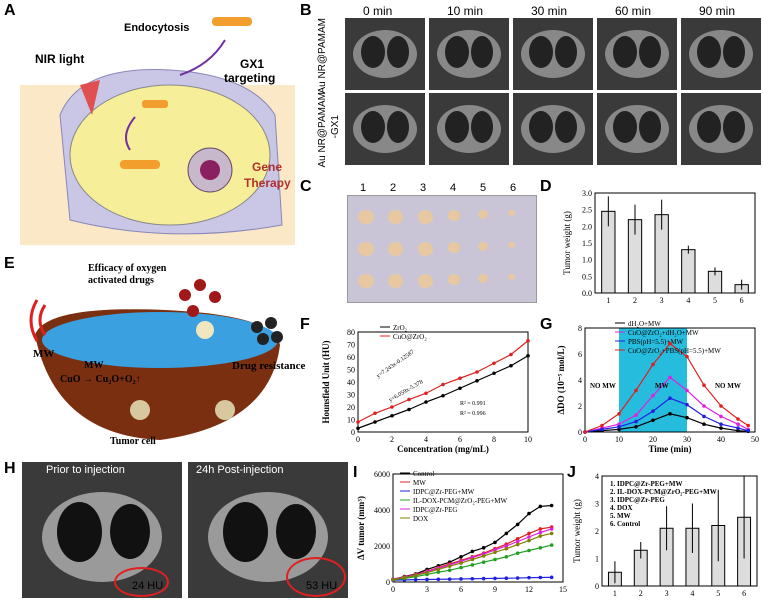 The height and width of the screenshot is (601, 763). Describe the element at coordinates (410, 337) in the screenshot. I see `legend-entry: CuO@ZrO₂` at that location.